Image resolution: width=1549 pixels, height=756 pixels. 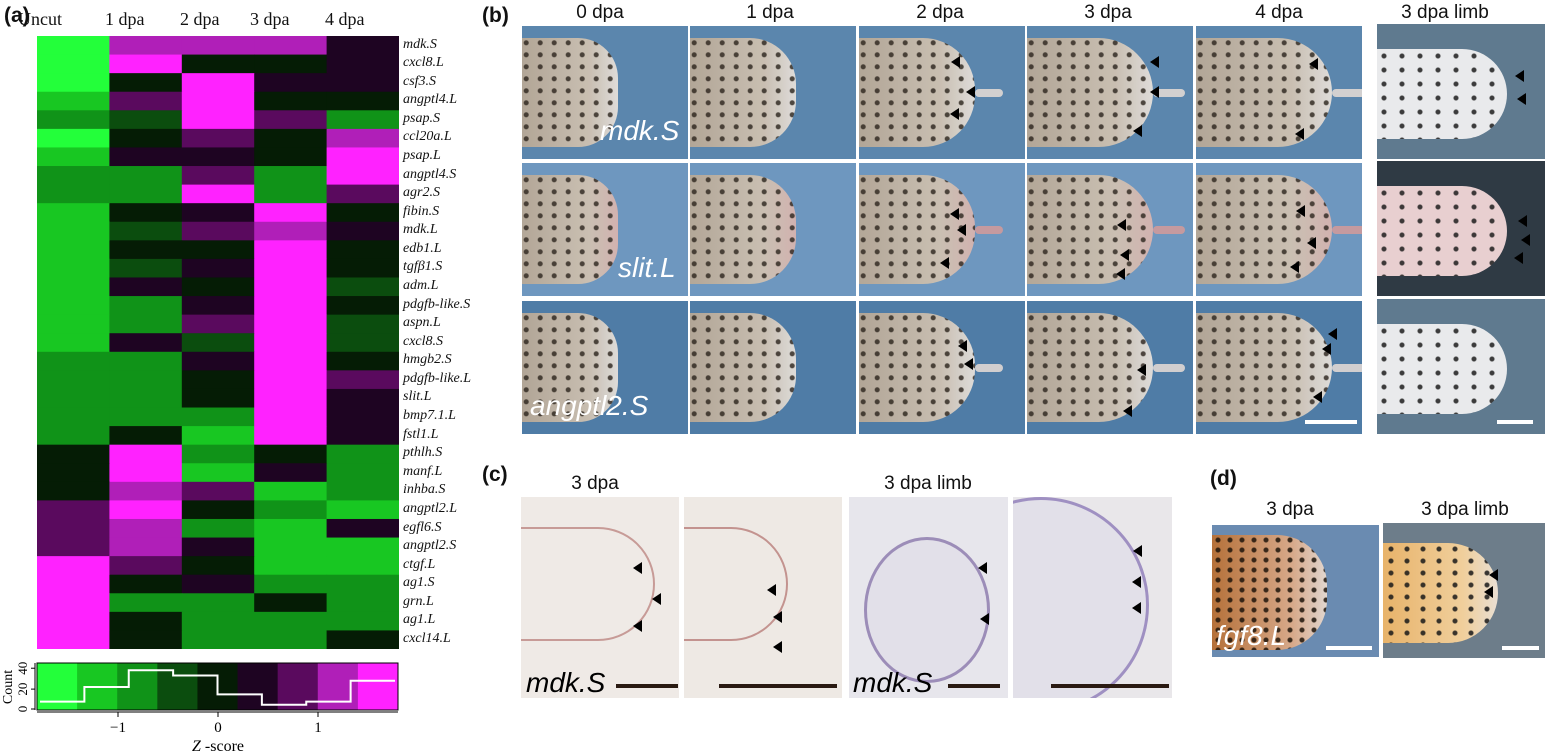 What do you see at coordinates (298, 686) in the screenshot?
I see `colorbar-swatch` at bounding box center [298, 686].